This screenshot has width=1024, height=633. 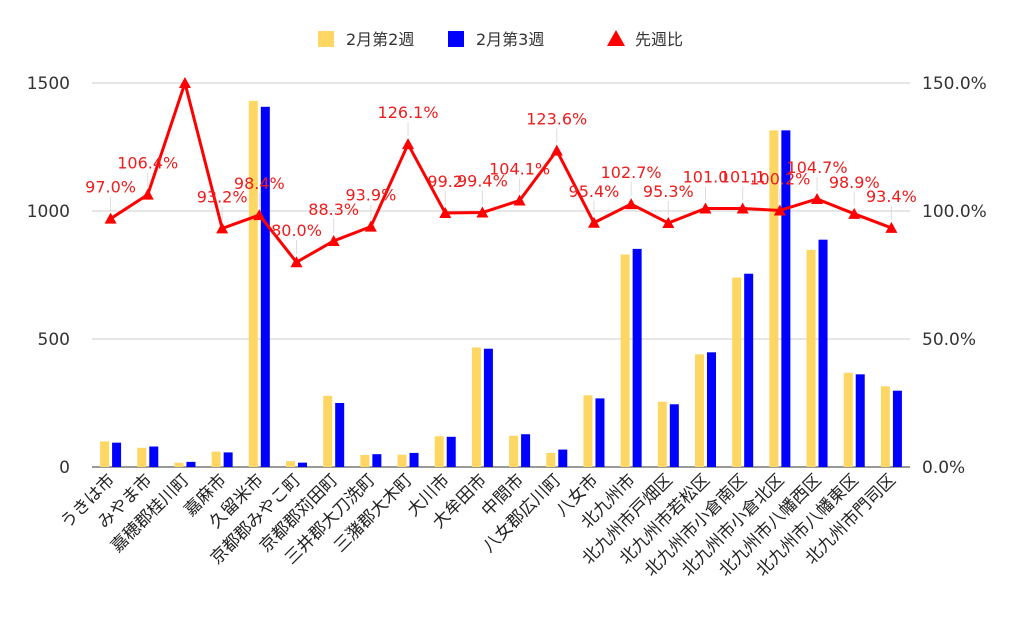 I want to click on ratio-data-label: 106.4%, so click(x=147, y=163).